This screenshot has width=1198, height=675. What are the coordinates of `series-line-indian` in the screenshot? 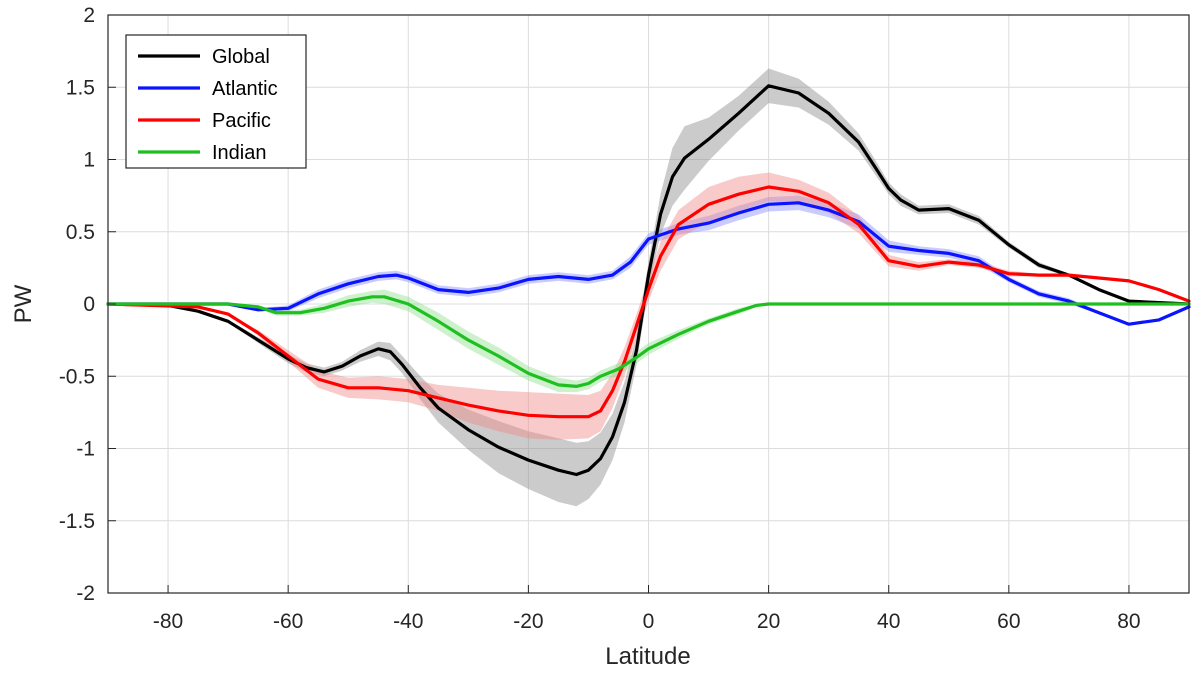 It's located at (648, 341).